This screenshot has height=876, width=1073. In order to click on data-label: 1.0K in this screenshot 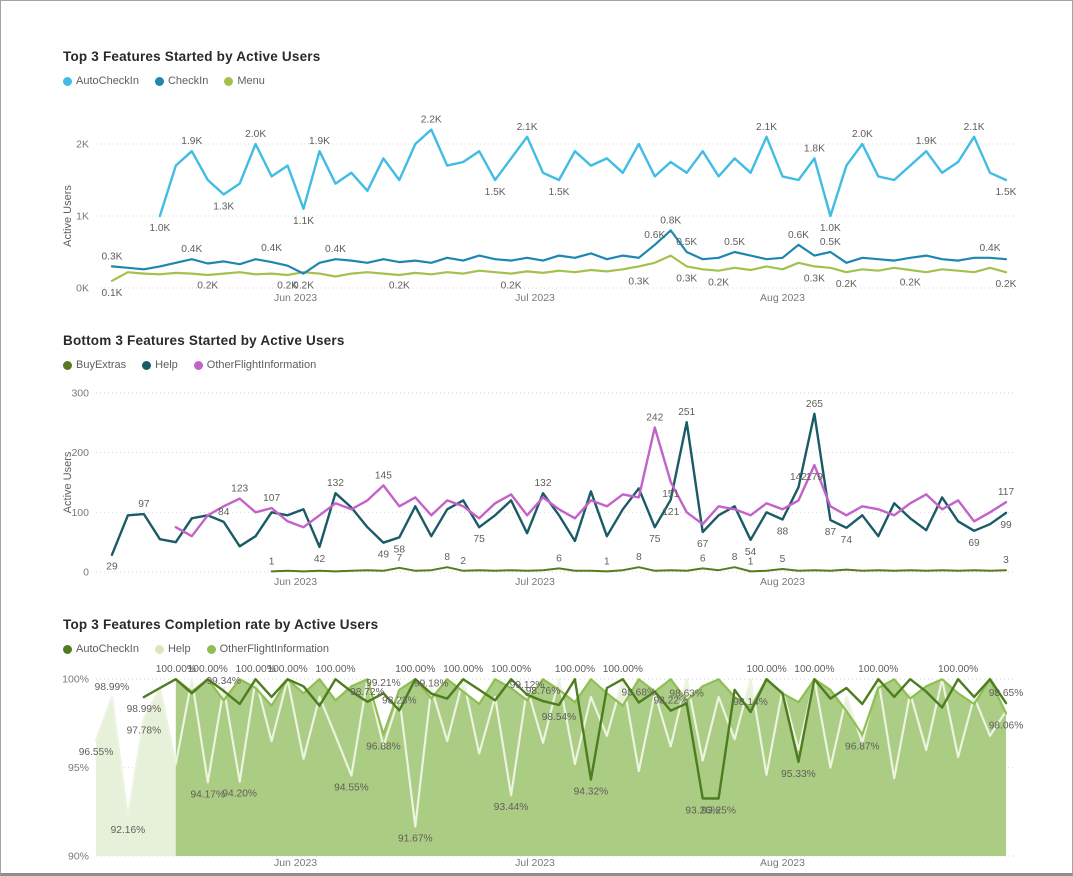, I will do `click(830, 228)`.